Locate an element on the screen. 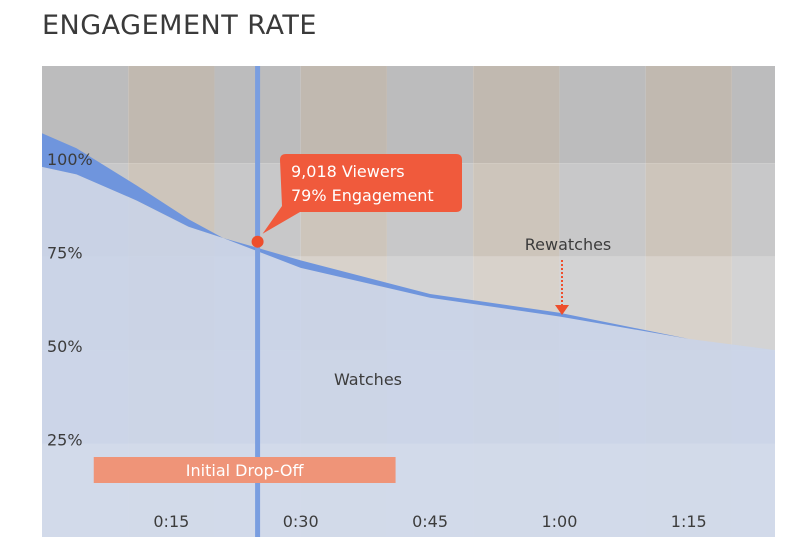 The width and height of the screenshot is (788, 550). x-tick-label: 1:00 is located at coordinates (559, 521).